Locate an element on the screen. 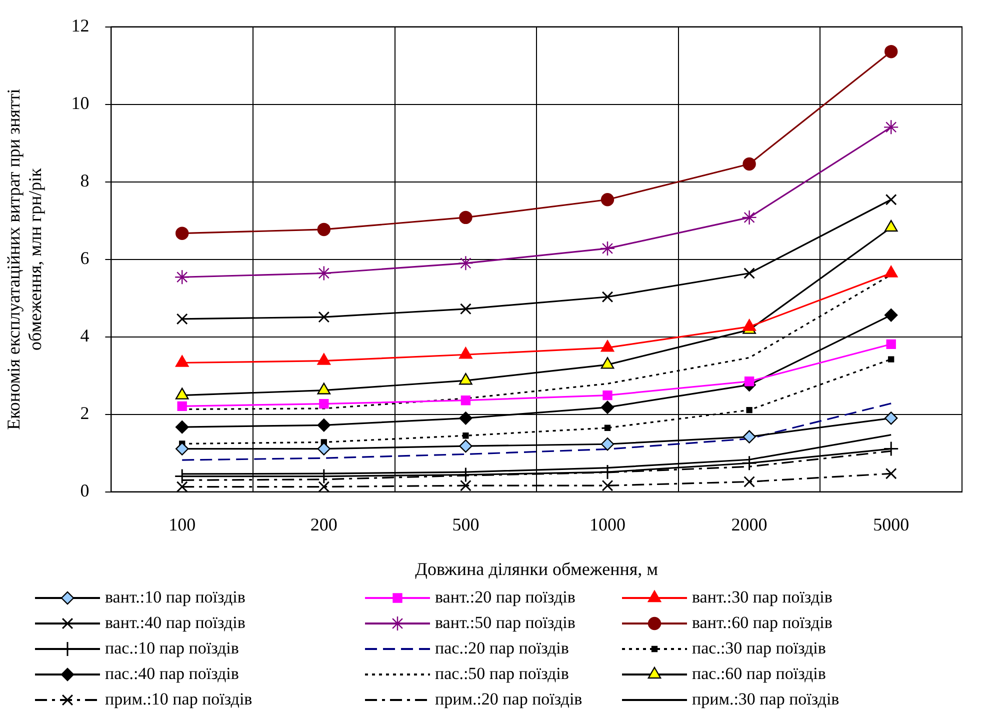 The height and width of the screenshot is (713, 984). y-tick-label: 6 is located at coordinates (85, 258).